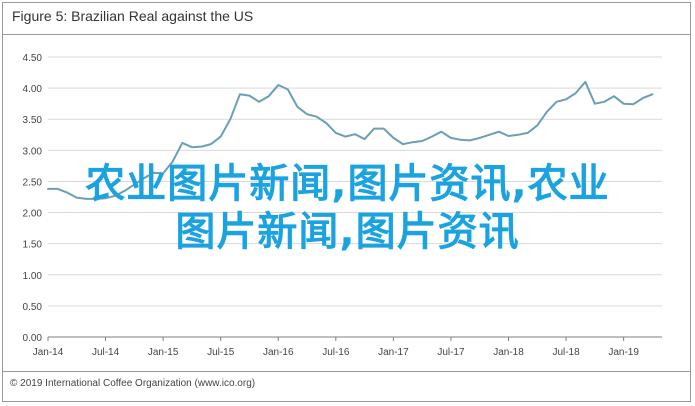 Image resolution: width=695 pixels, height=406 pixels. Describe the element at coordinates (451, 352) in the screenshot. I see `x-tick-label: Jul-17` at that location.